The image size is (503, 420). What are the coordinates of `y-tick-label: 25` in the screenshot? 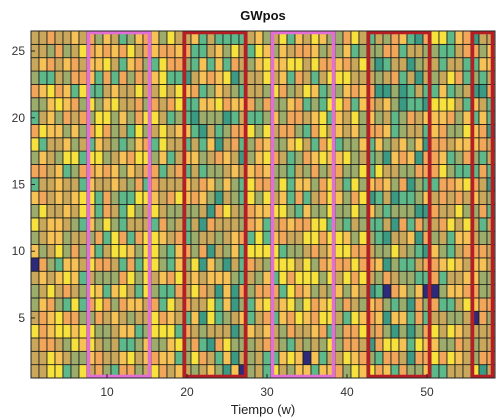 It's located at (19, 51).